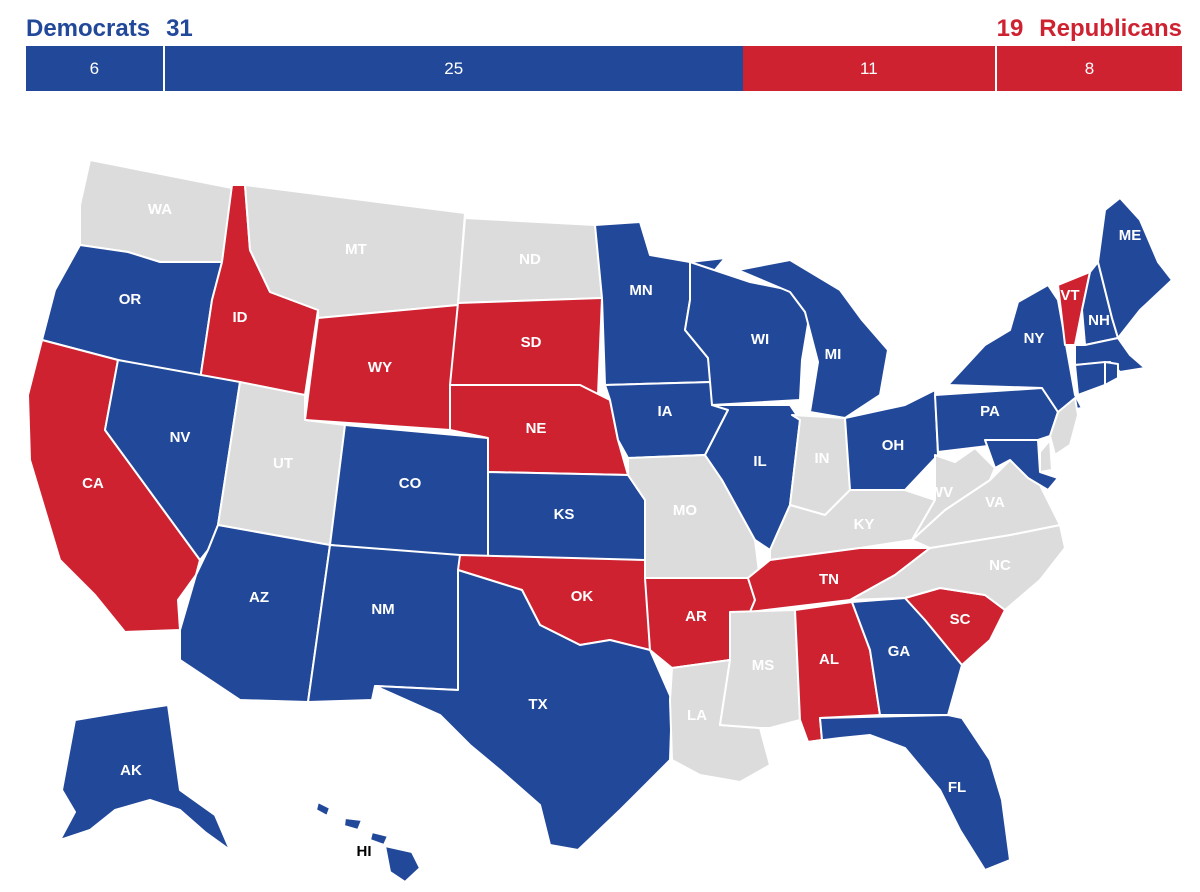 The image size is (1200, 892). What do you see at coordinates (88, 28) in the screenshot?
I see `democrats-label: Democrats` at bounding box center [88, 28].